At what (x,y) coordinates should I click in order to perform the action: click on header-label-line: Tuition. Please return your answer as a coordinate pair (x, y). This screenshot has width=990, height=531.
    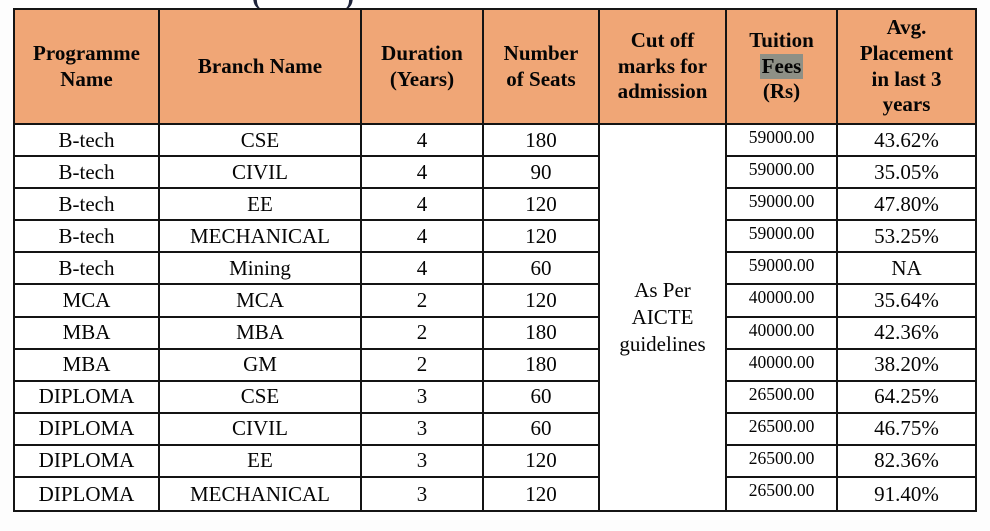
    Looking at the image, I should click on (781, 40).